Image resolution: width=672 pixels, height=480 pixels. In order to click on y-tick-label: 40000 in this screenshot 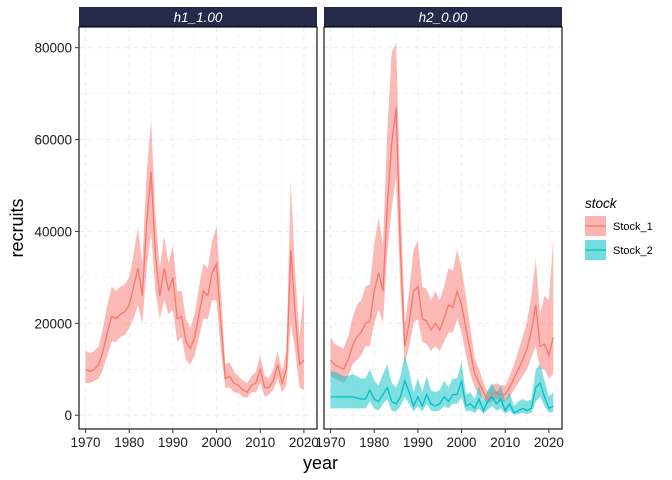, I will do `click(53, 231)`.